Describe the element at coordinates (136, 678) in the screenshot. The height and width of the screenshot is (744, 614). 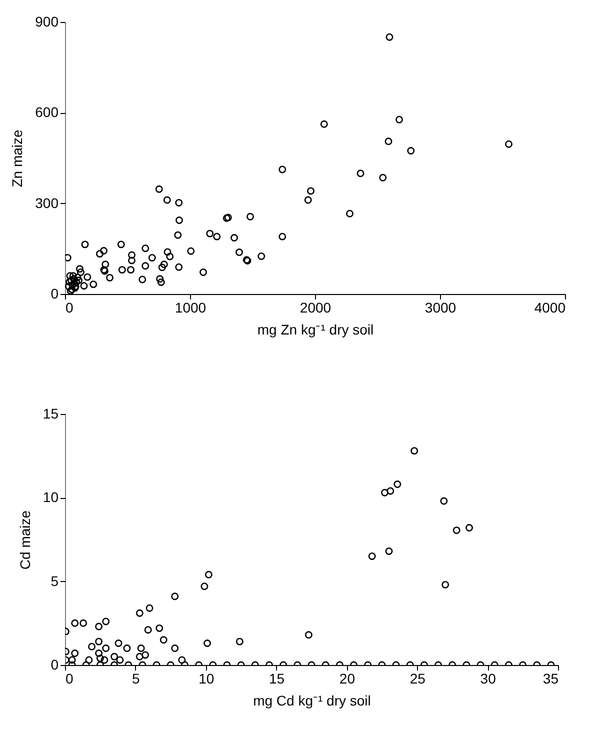
I see `x-tick-label: 5` at that location.